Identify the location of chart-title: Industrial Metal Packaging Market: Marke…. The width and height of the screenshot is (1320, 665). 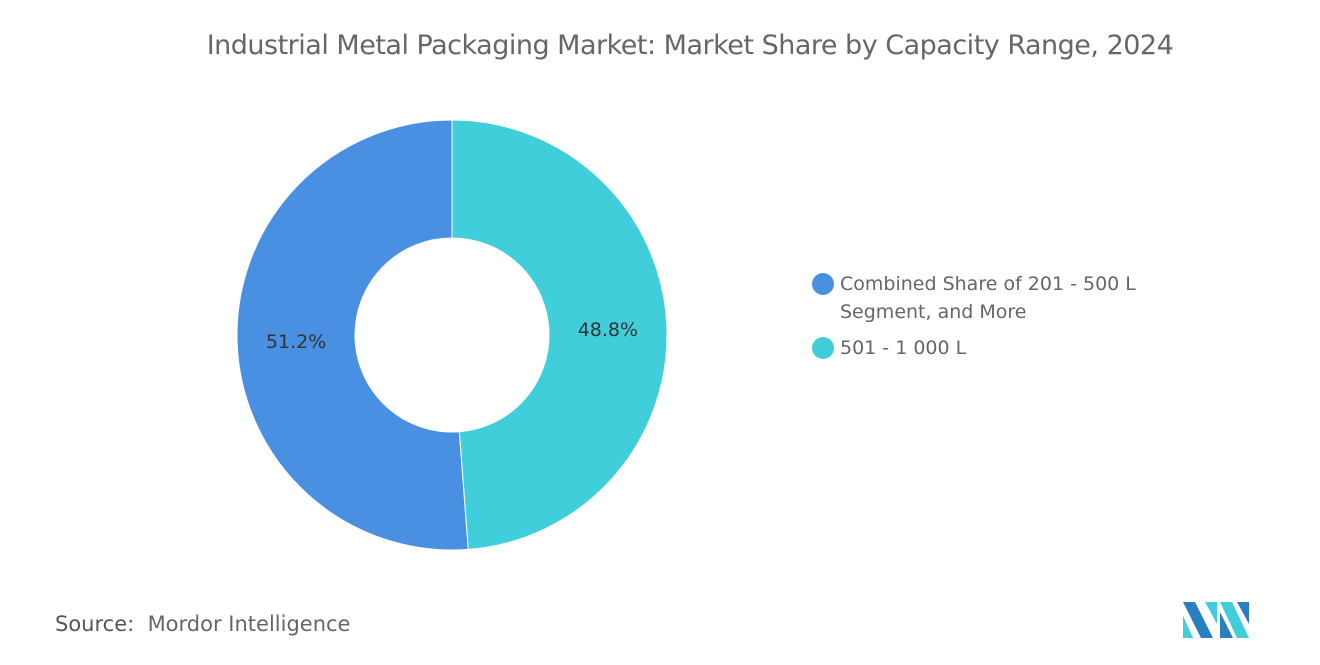
(690, 45).